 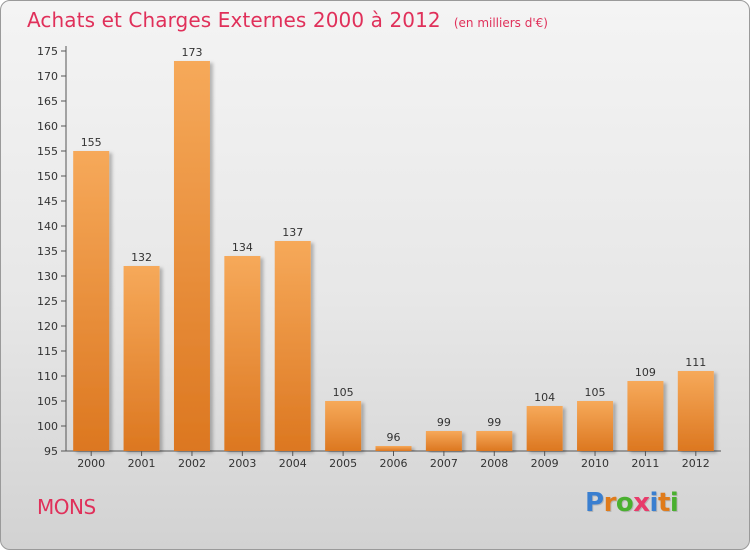 I want to click on y-tick-label: 100, so click(x=47, y=426).